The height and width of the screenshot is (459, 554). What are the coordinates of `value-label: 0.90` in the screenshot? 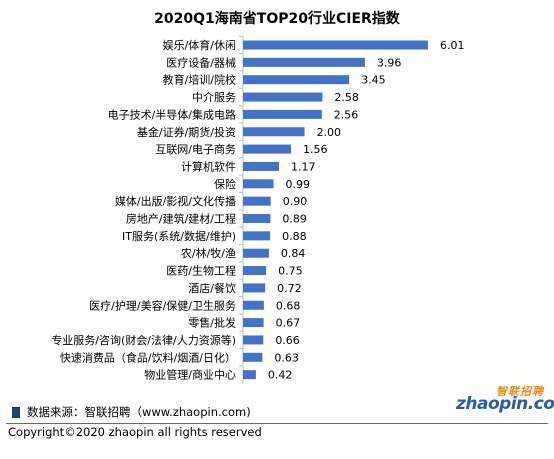 It's located at (295, 201).